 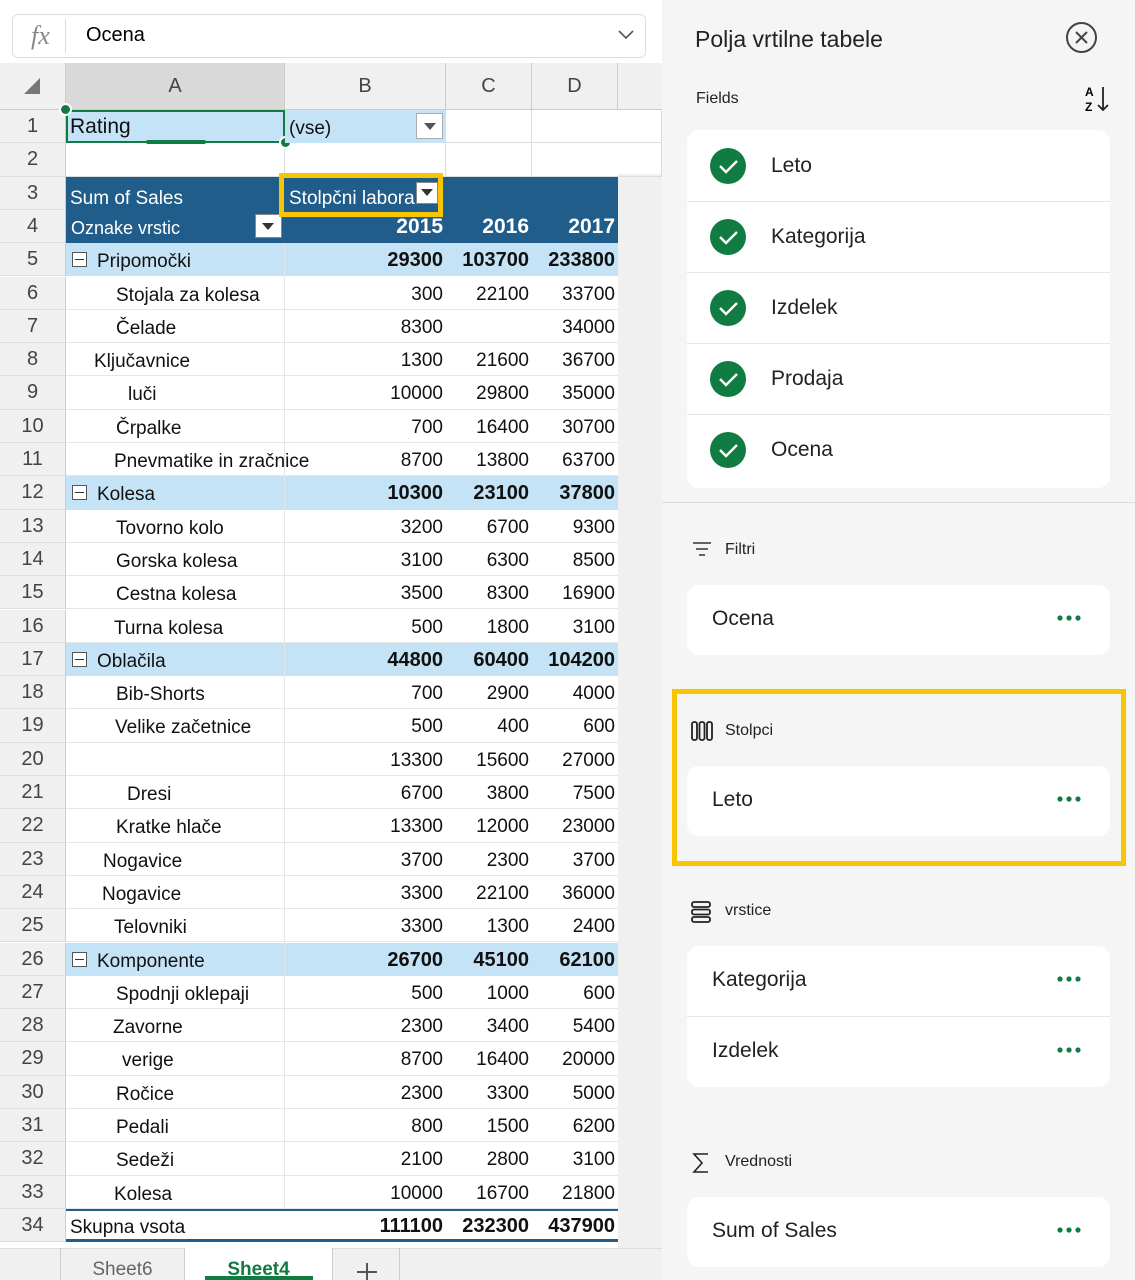 I want to click on row-header: 3, so click(x=33, y=193).